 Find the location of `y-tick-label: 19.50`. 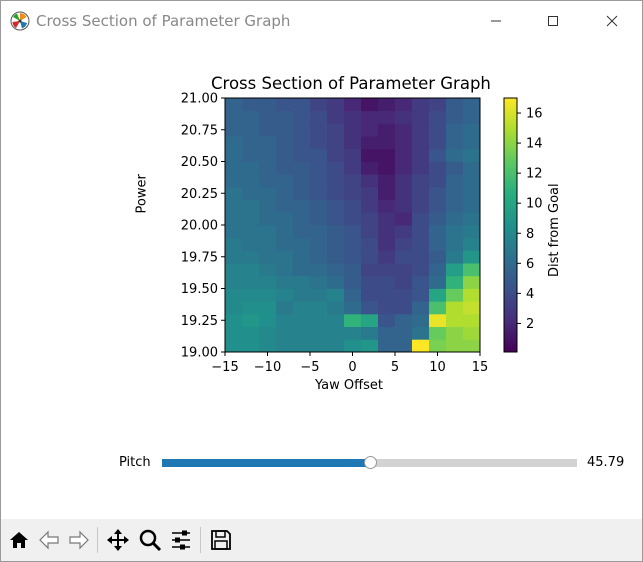

y-tick-label: 19.50 is located at coordinates (199, 289).